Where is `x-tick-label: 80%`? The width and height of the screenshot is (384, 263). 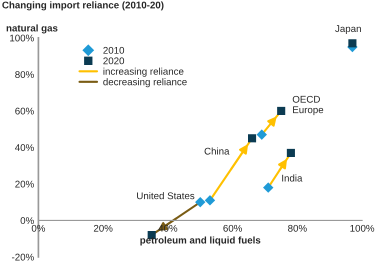 x-tick-label: 80% is located at coordinates (297, 228).